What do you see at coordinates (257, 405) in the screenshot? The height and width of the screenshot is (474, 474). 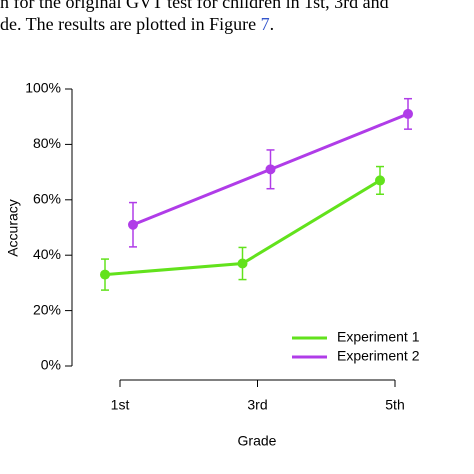 I see `x-tick-label: 3rd` at bounding box center [257, 405].